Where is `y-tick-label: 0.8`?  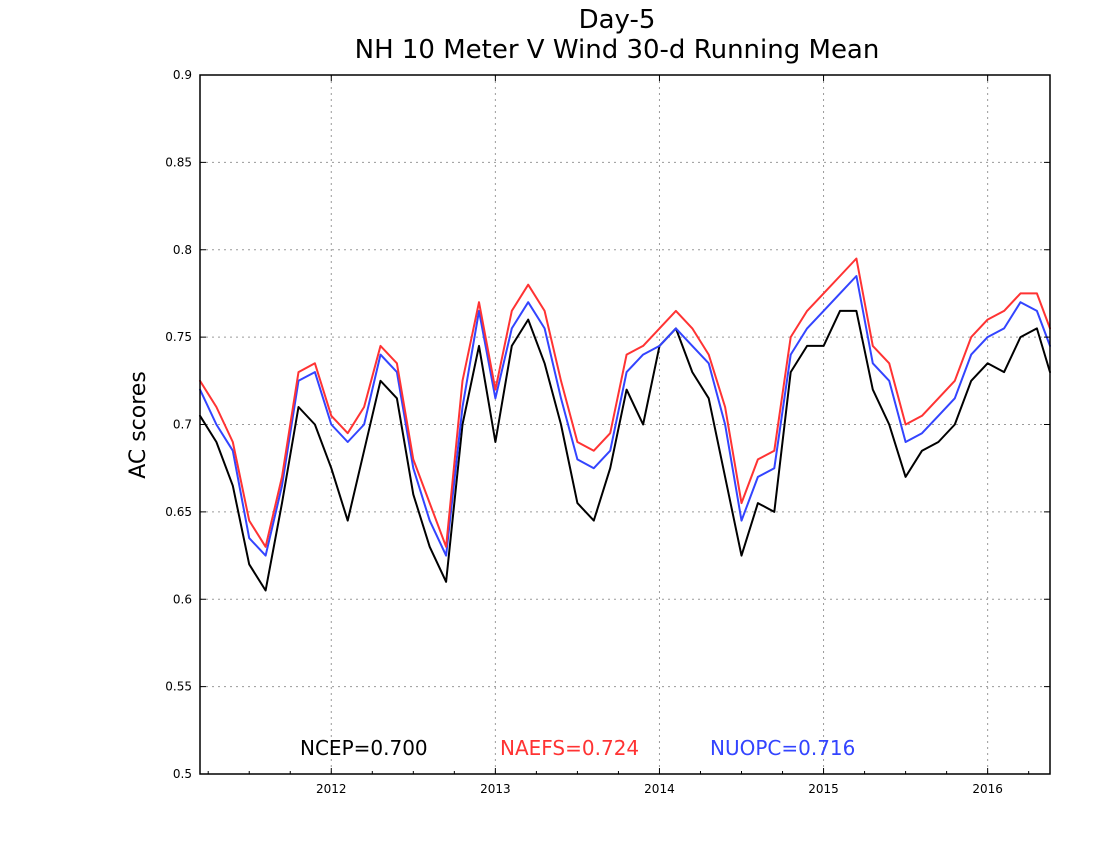
y-tick-label: 0.8 is located at coordinates (182, 250).